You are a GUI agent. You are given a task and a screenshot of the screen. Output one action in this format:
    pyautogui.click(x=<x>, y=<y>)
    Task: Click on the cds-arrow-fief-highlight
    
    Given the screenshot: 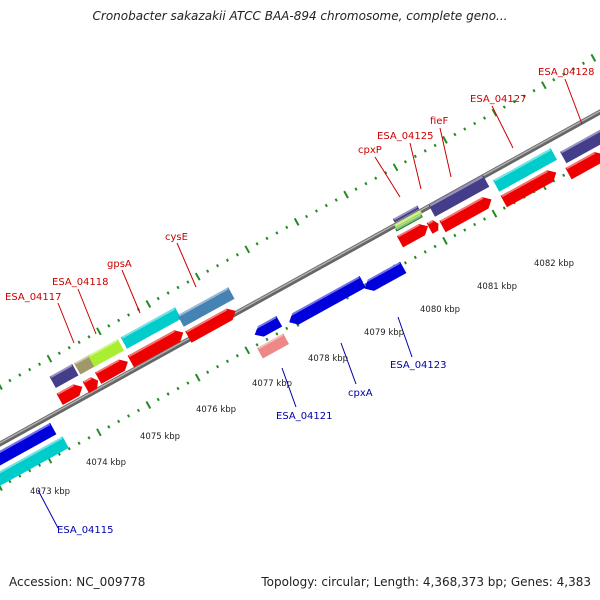 What is the action you would take?
    pyautogui.click(x=462, y=210)
    